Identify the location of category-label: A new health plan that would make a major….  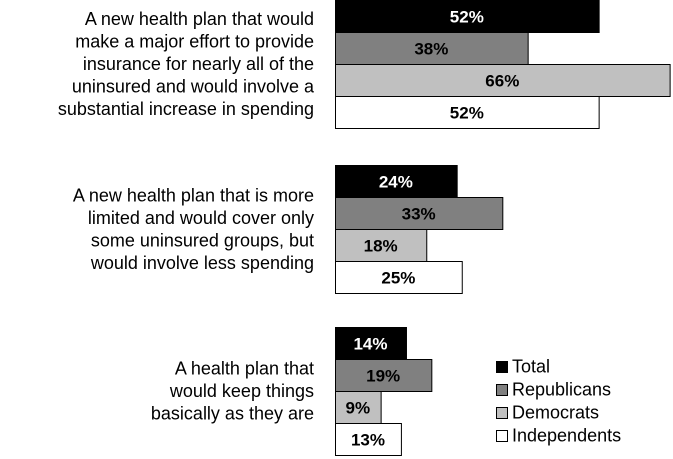
(186, 64).